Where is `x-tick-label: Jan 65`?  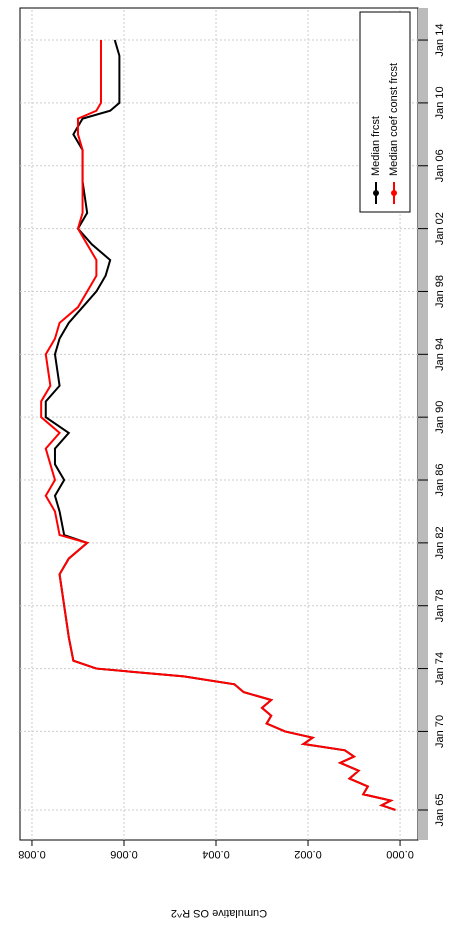 x-tick-label: Jan 65 is located at coordinates (440, 809).